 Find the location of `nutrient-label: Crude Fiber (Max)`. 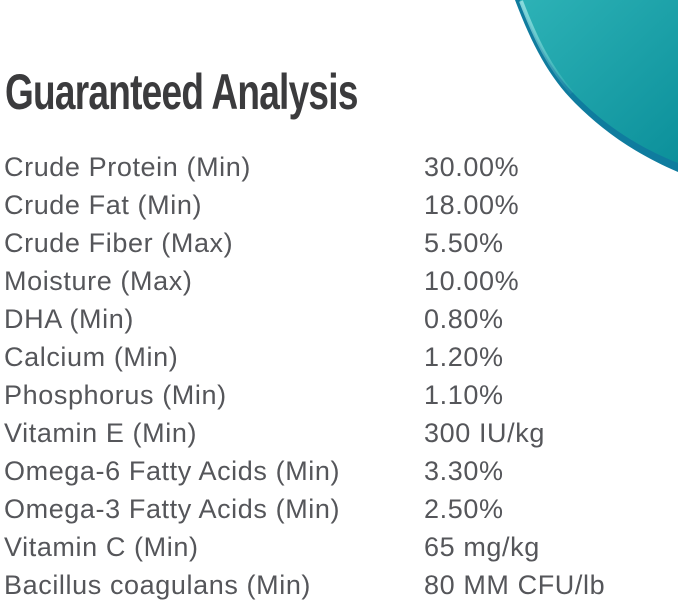

nutrient-label: Crude Fiber (Max) is located at coordinates (119, 243).